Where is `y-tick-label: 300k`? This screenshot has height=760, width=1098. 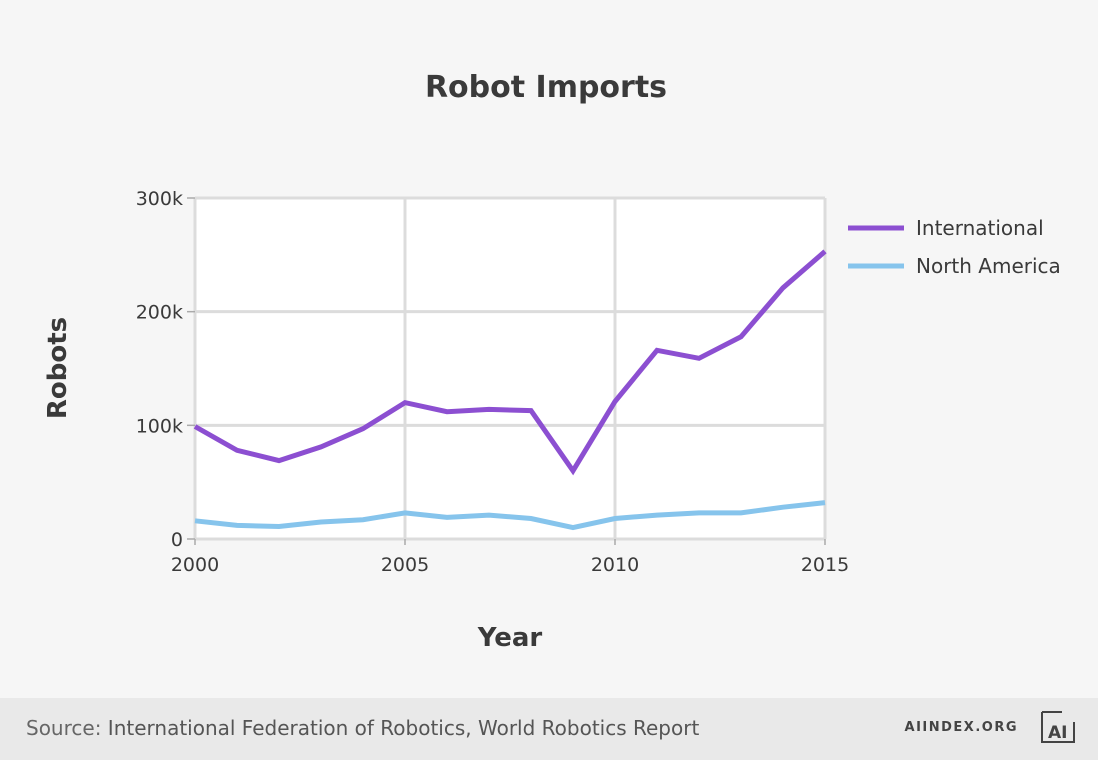 y-tick-label: 300k is located at coordinates (159, 199).